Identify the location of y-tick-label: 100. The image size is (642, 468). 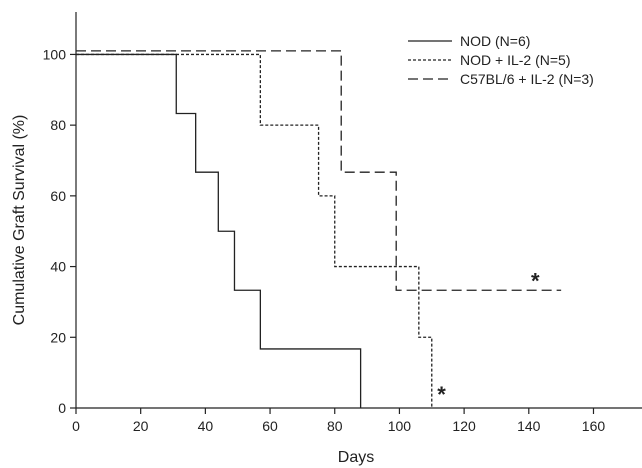
(55, 54).